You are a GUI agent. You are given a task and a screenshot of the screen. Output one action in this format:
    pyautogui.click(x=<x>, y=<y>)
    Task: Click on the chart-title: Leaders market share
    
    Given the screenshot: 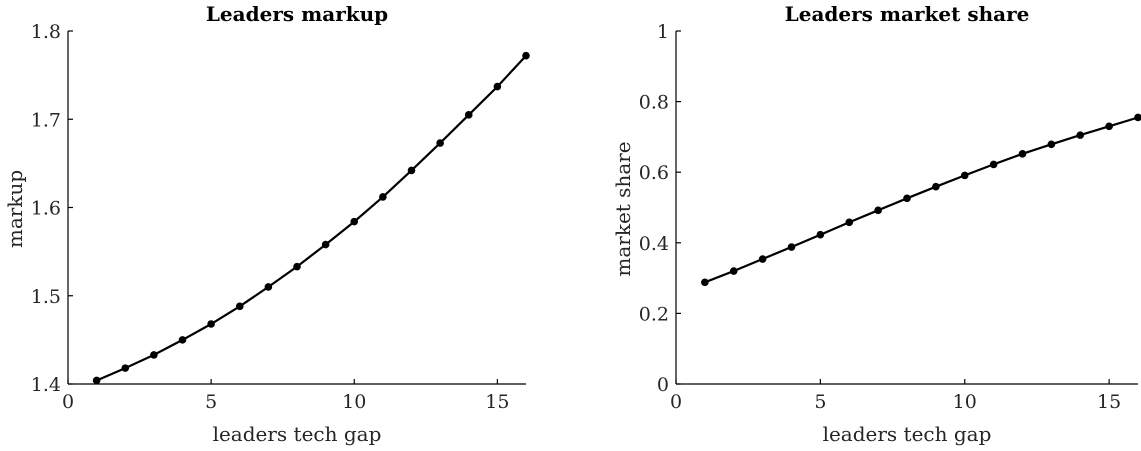 What is the action you would take?
    pyautogui.click(x=907, y=14)
    